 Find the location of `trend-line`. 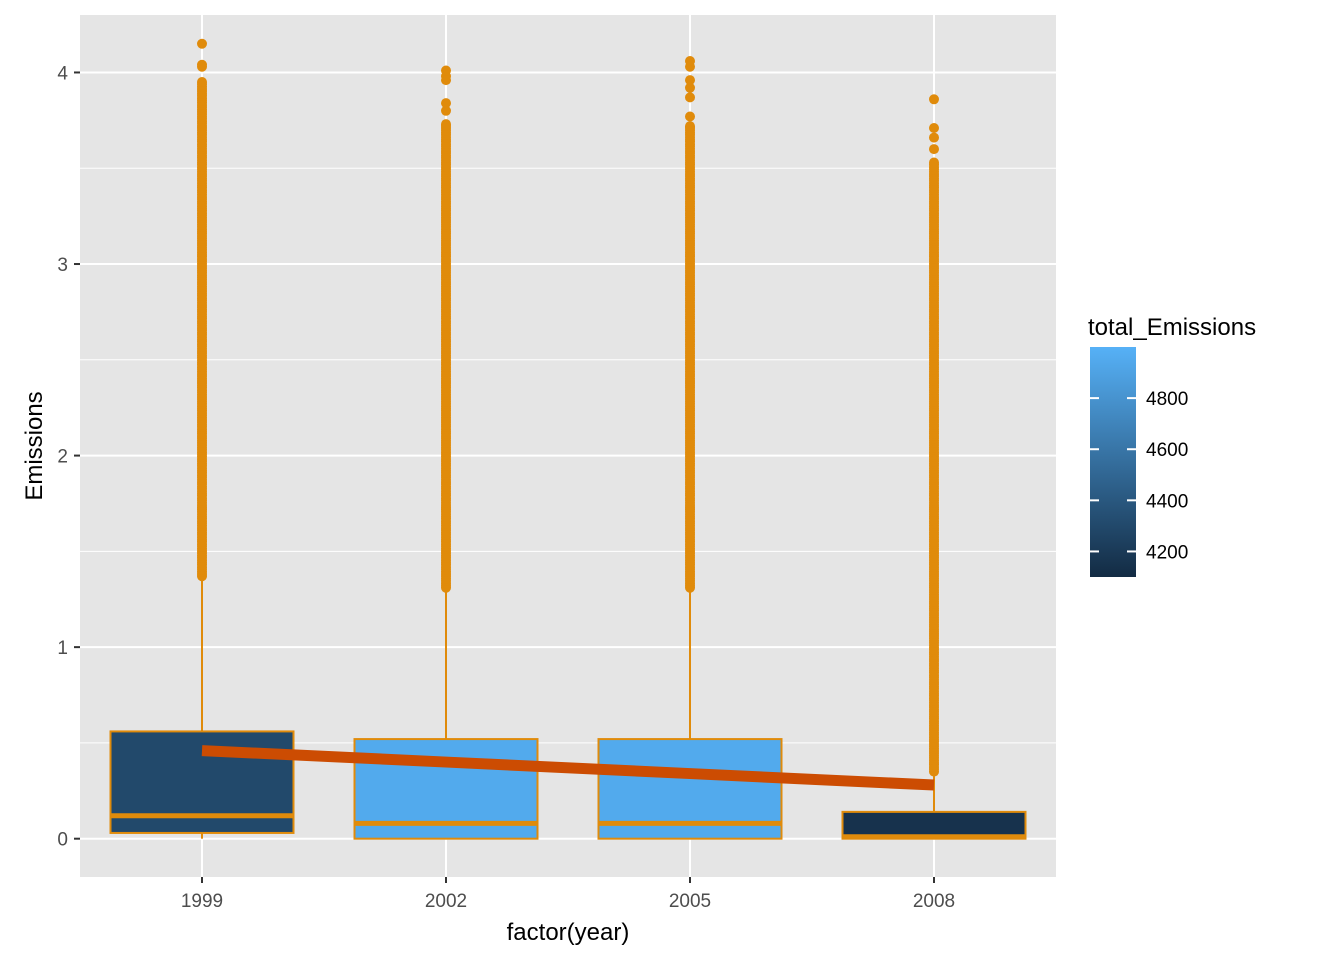

trend-line is located at coordinates (568, 768).